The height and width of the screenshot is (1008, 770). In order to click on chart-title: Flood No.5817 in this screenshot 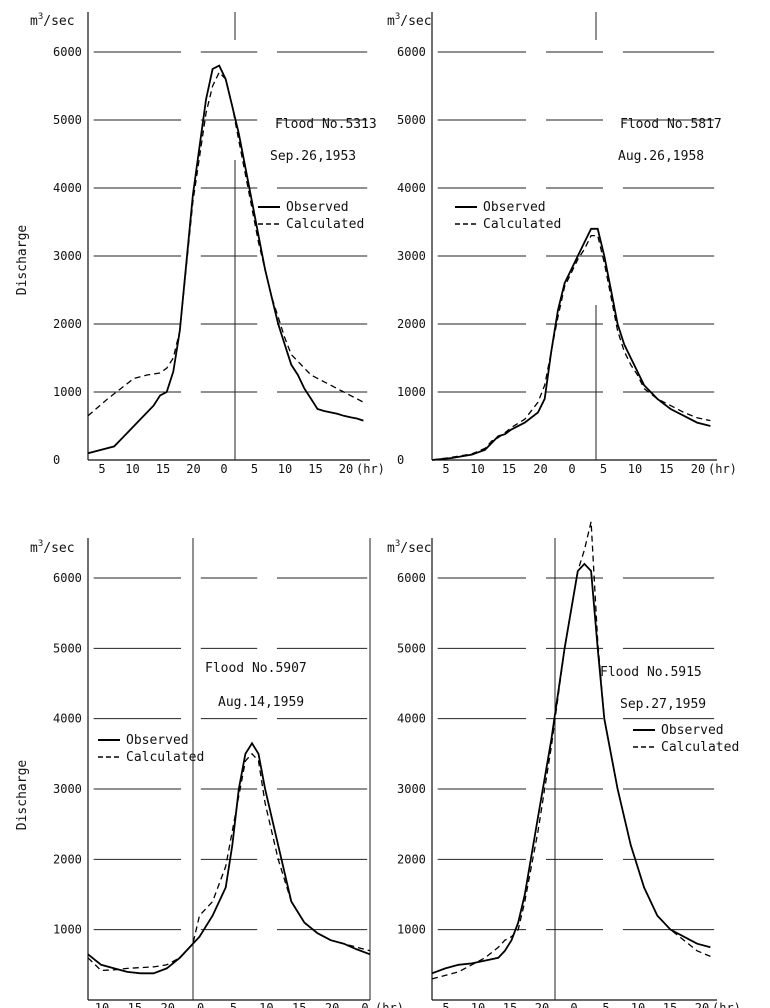, I will do `click(671, 124)`.